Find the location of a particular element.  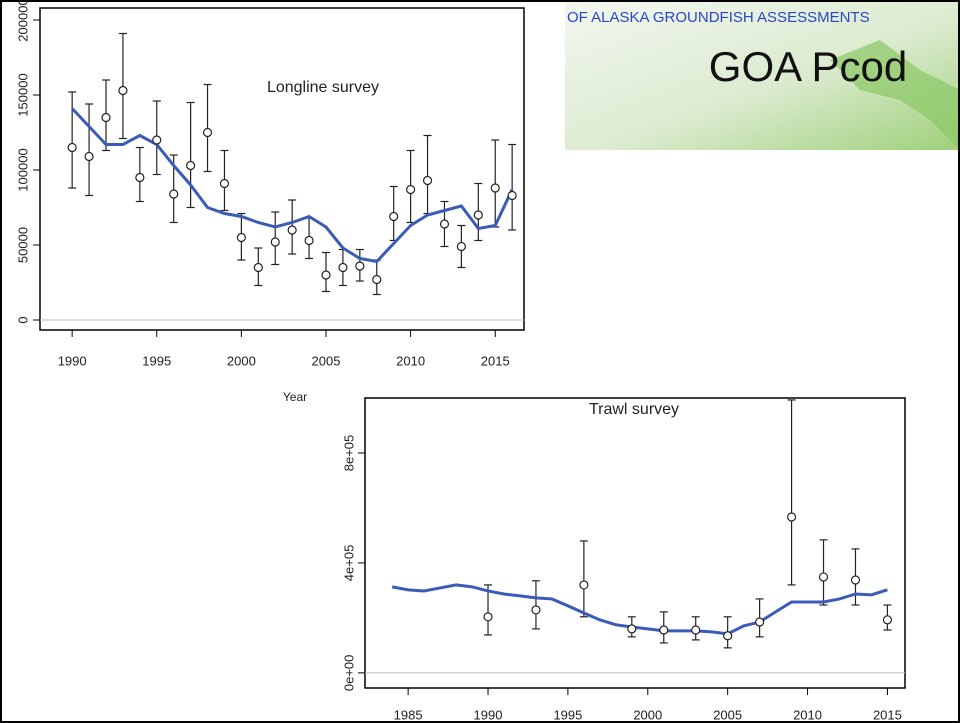

y-tick-label: 0e+00 is located at coordinates (348, 673).